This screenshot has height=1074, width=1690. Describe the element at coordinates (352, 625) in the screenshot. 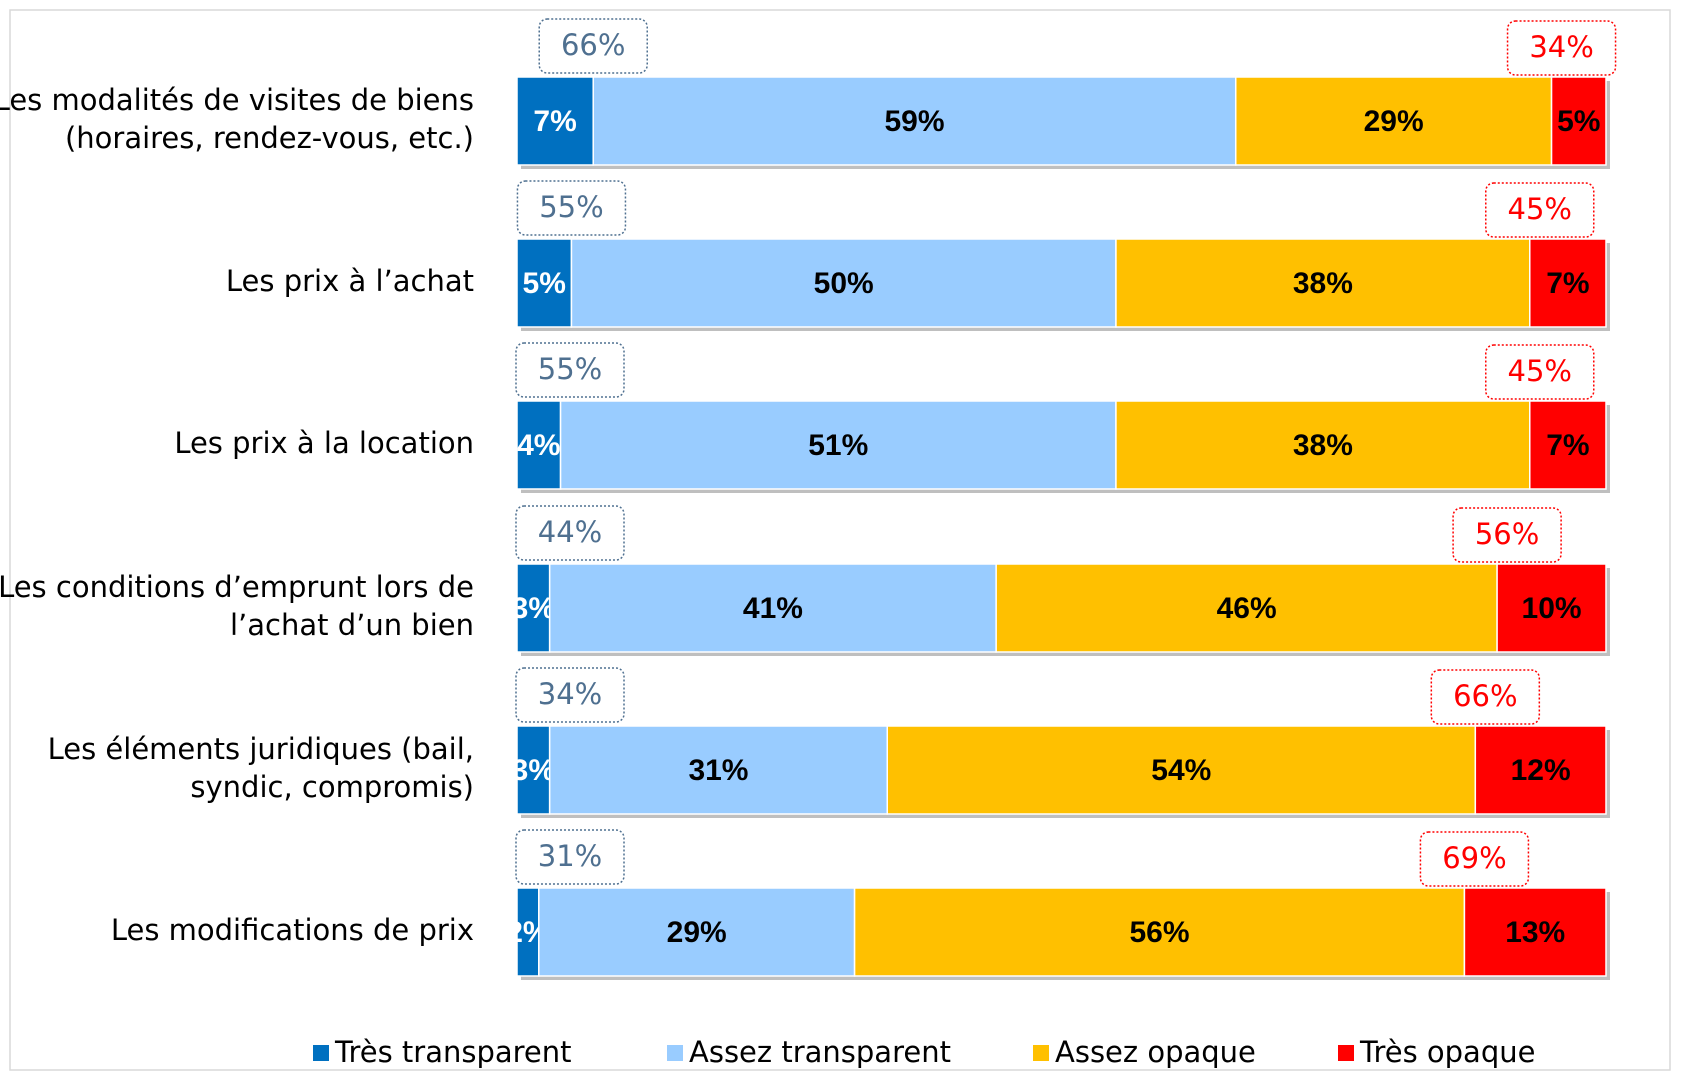

I see `category-line: l’achat d’un bien` at that location.